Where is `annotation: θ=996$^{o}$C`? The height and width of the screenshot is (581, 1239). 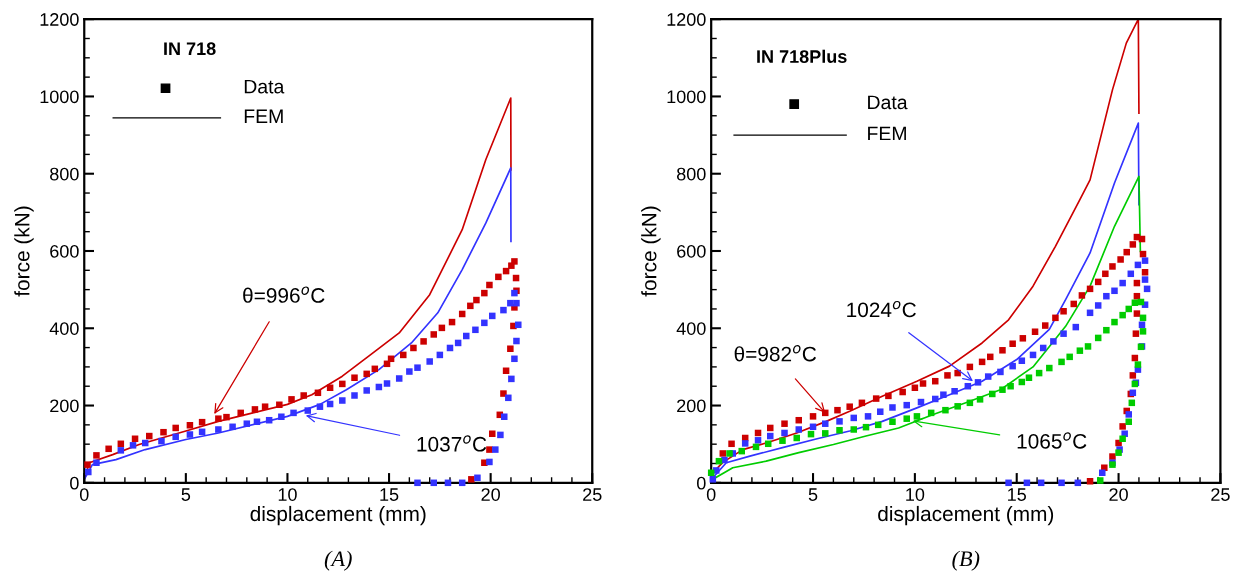 annotation: θ=996$^{o}$C is located at coordinates (284, 294).